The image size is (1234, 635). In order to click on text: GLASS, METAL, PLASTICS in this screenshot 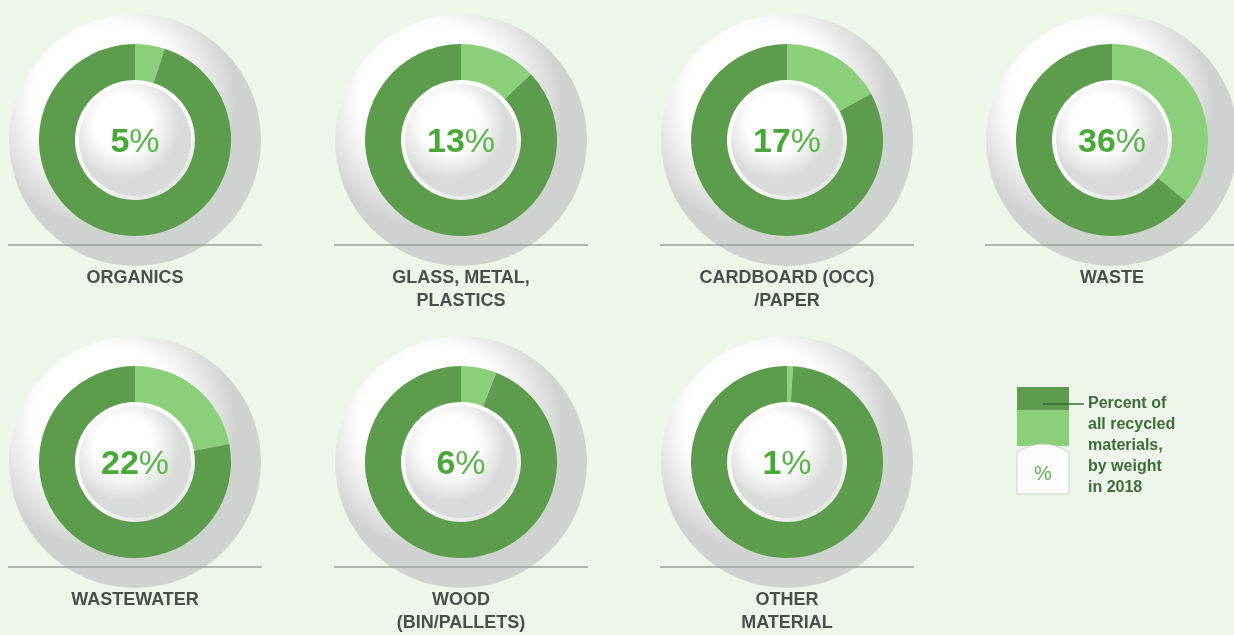, I will do `click(461, 288)`.